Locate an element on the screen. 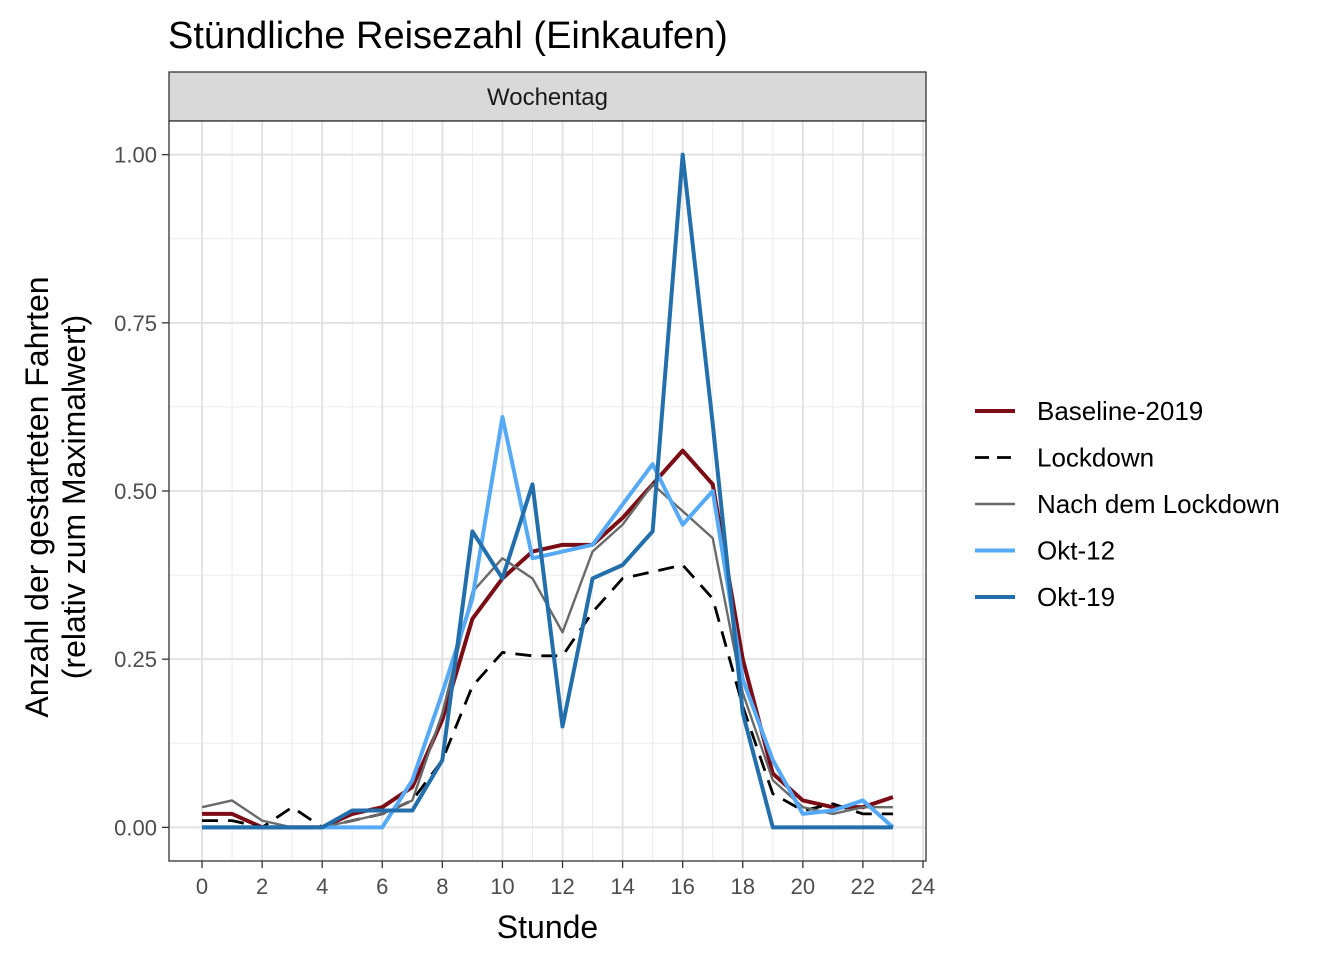 This screenshot has width=1344, height=960. facet-label: Wochentag is located at coordinates (547, 97).